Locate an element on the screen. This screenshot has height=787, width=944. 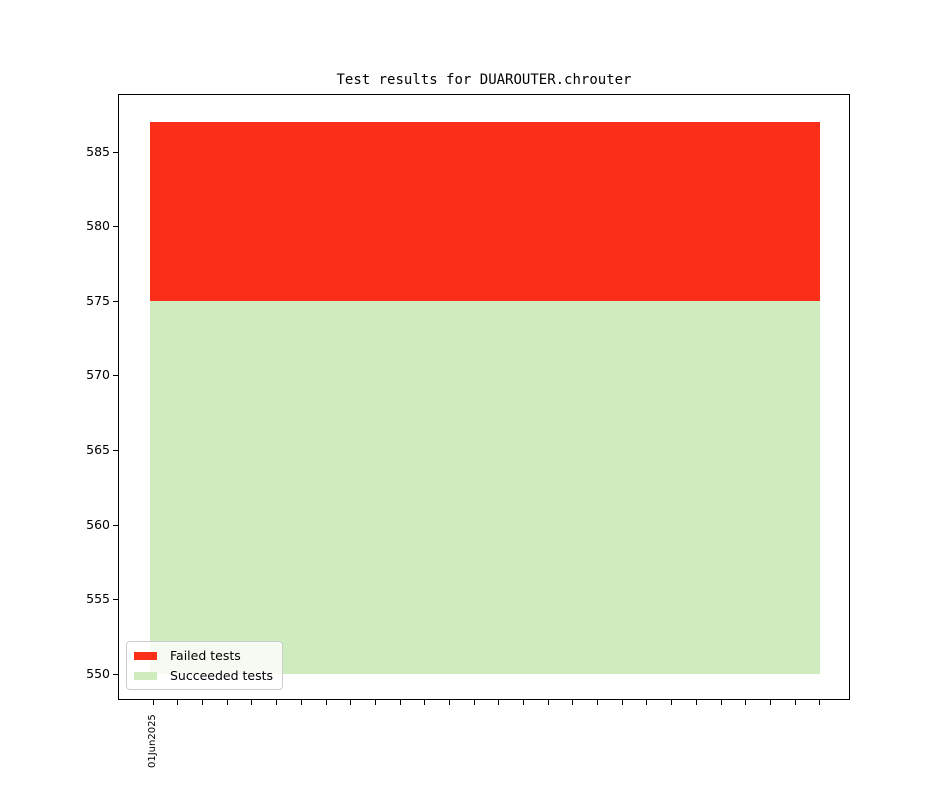
y-tick-label: 585 is located at coordinates (98, 151).